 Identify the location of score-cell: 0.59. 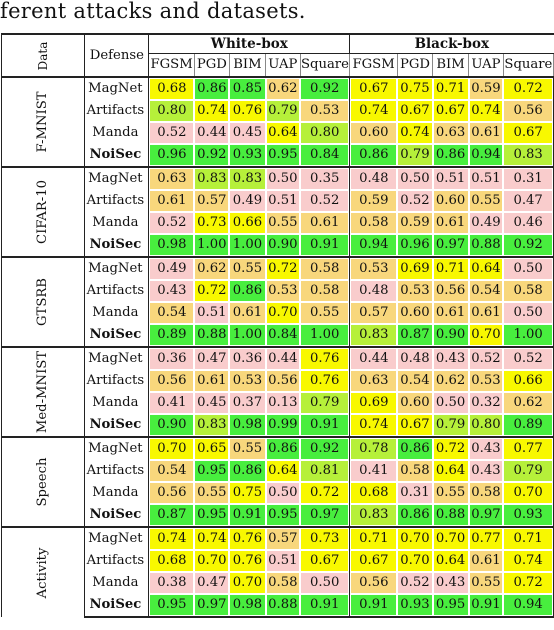
(486, 88).